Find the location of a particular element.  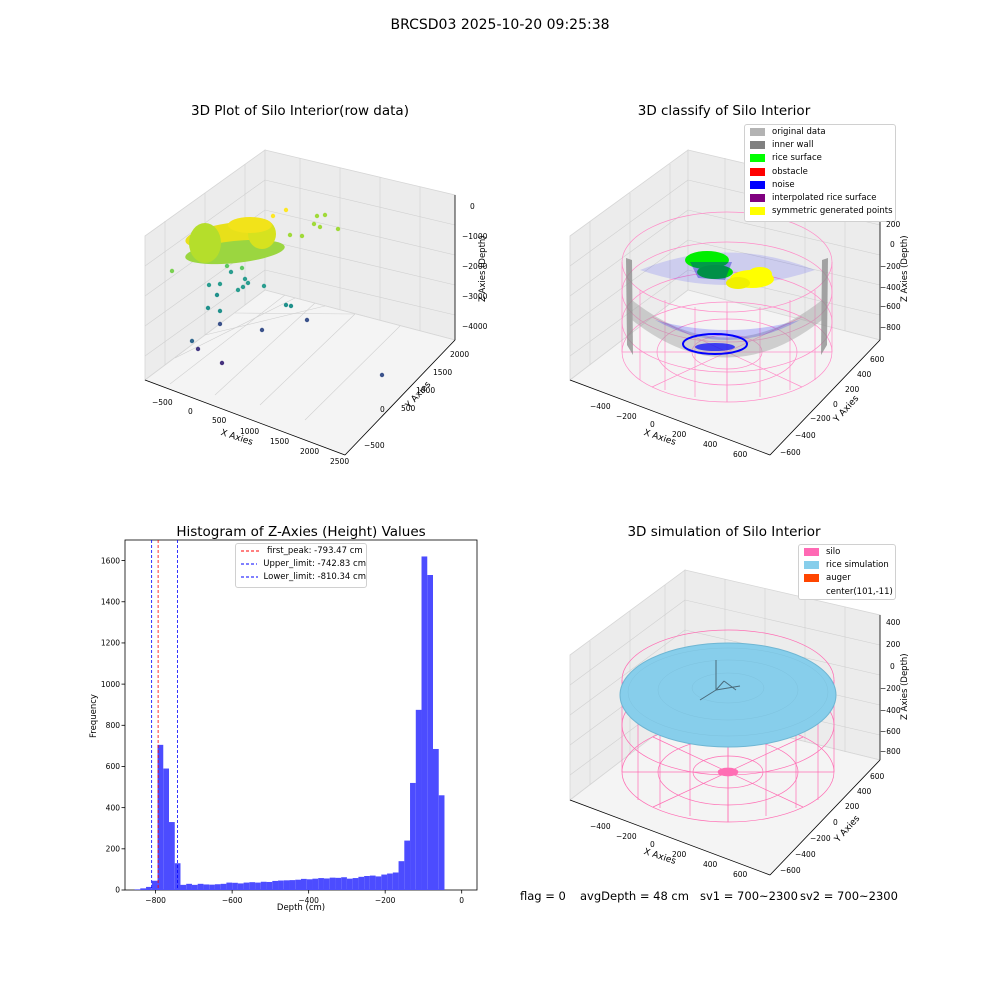

plot1-ytick: 1000 is located at coordinates (426, 390).